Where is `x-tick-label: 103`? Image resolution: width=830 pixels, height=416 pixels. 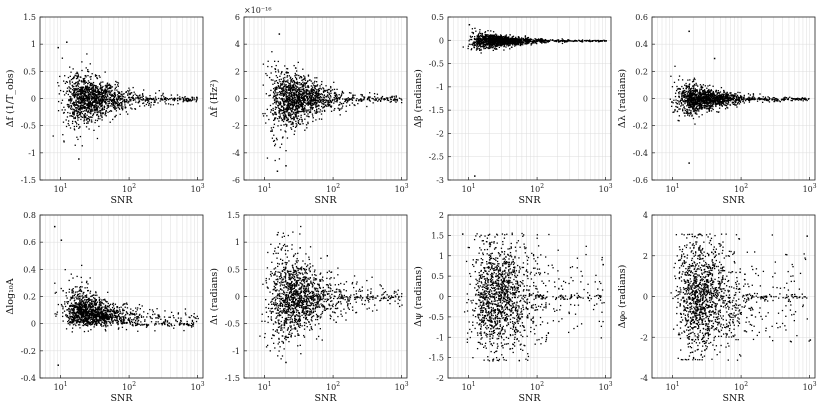
x-tick-label: 103 is located at coordinates (606, 188).